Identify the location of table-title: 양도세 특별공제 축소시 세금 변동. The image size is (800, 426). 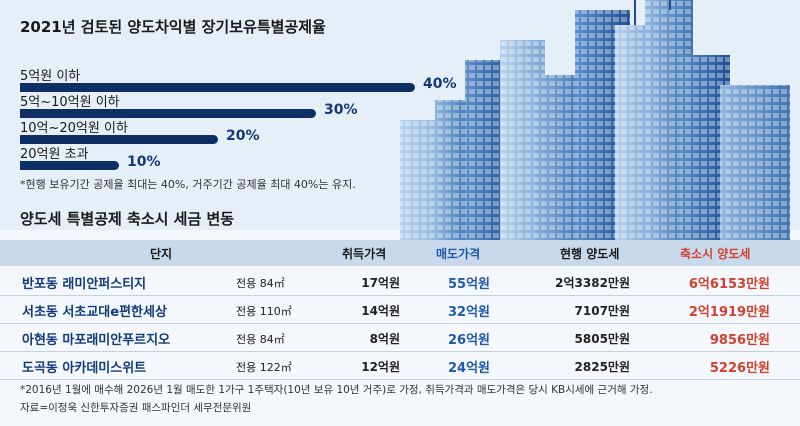
(127, 219).